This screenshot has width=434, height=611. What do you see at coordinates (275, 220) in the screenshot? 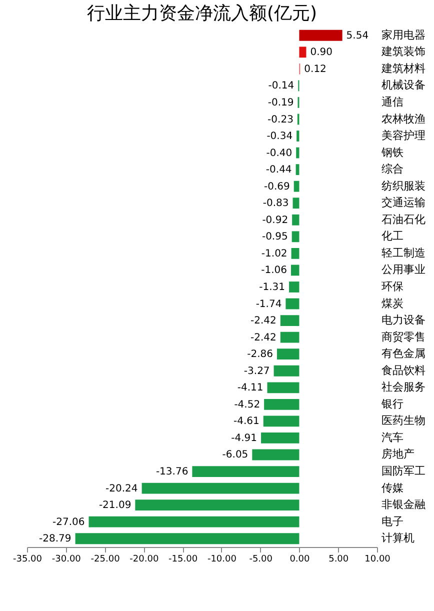
I see `data-label: -0.92` at bounding box center [275, 220].